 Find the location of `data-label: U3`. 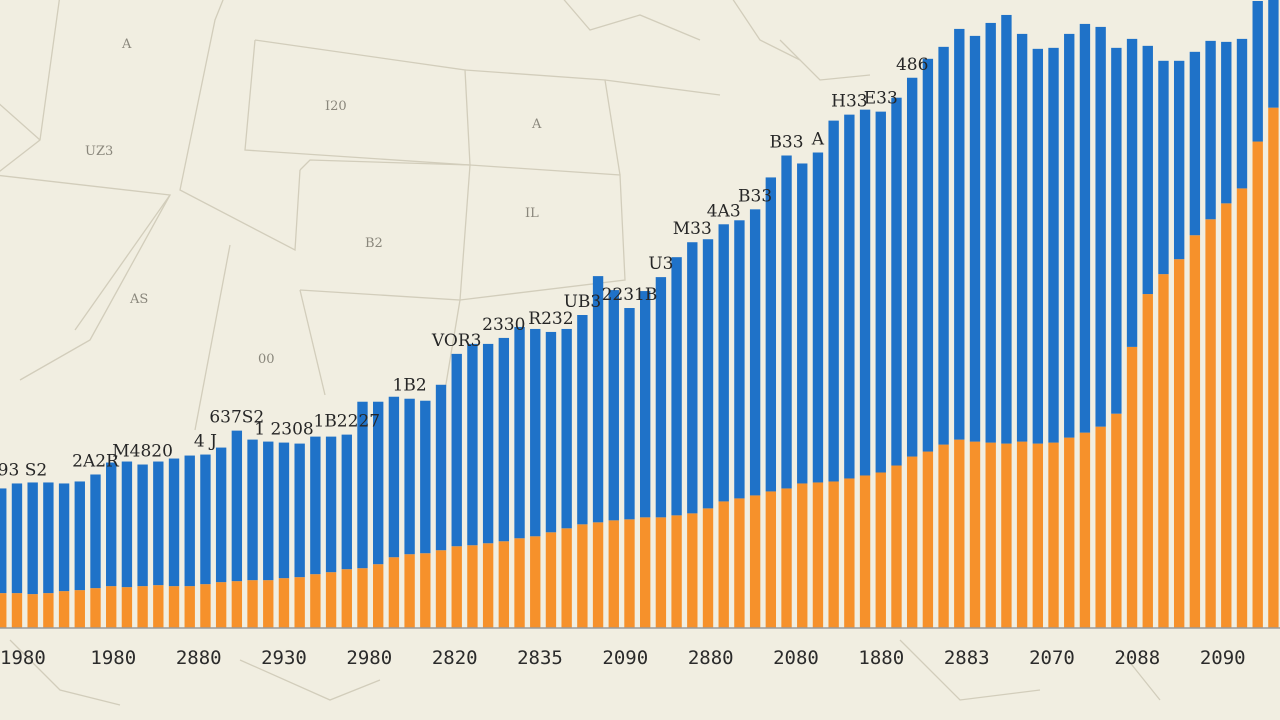

data-label: U3 is located at coordinates (660, 264).